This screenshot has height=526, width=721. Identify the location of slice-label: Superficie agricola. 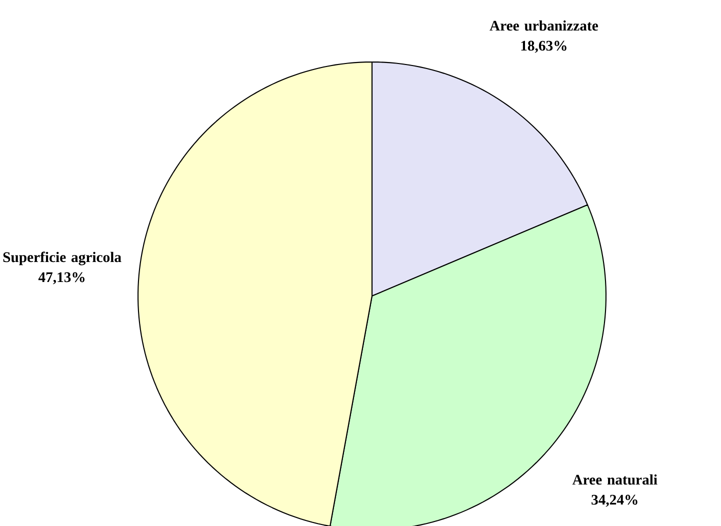
(62, 259).